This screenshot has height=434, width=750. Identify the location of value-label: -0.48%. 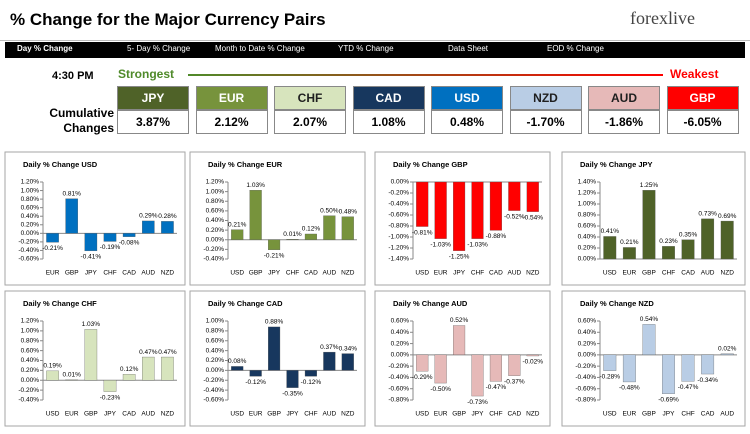
(629, 388).